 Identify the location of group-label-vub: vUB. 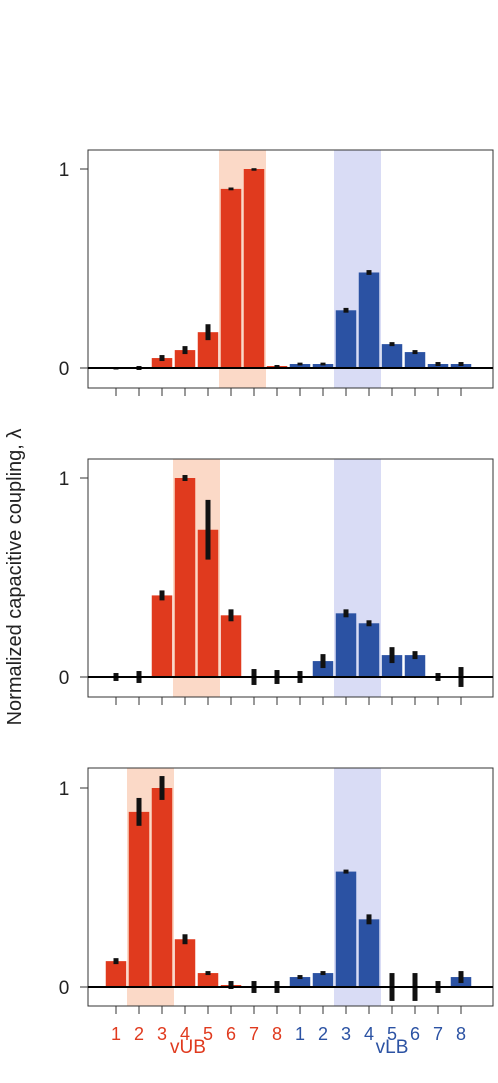
(188, 1047).